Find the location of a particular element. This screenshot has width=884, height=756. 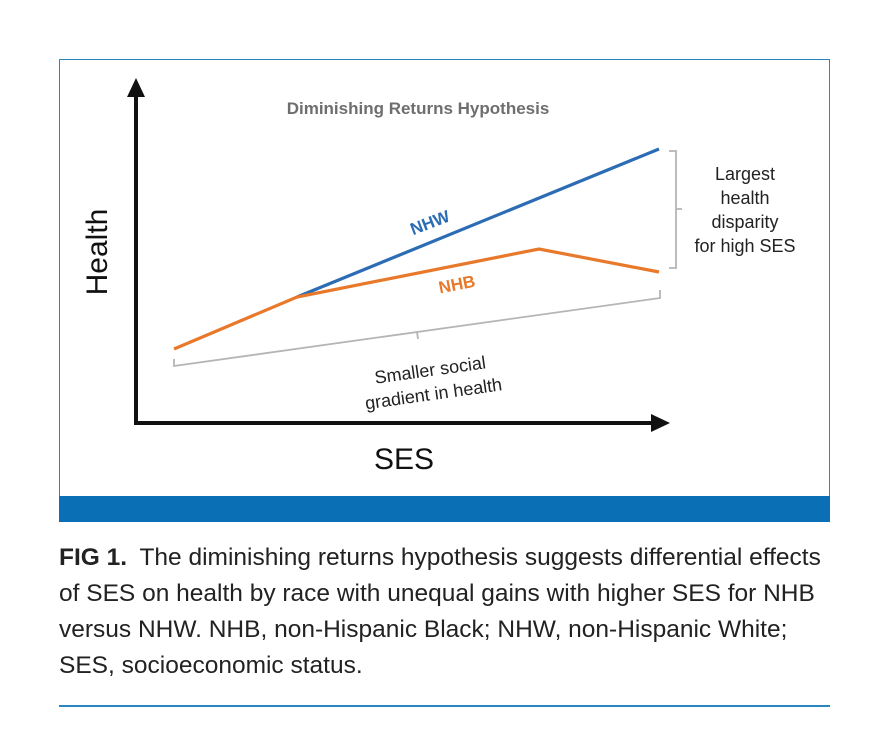

disparity-line-1: Largest is located at coordinates (745, 174).